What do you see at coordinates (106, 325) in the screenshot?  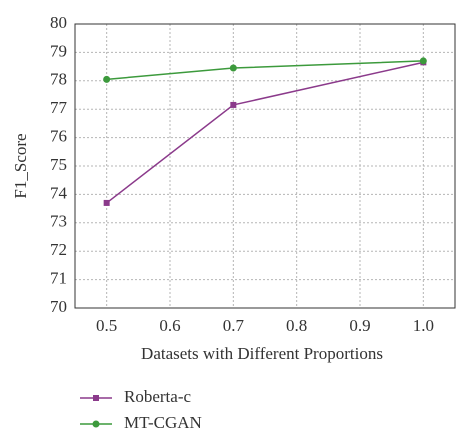 I see `x-tick-label: 0.5` at bounding box center [106, 325].